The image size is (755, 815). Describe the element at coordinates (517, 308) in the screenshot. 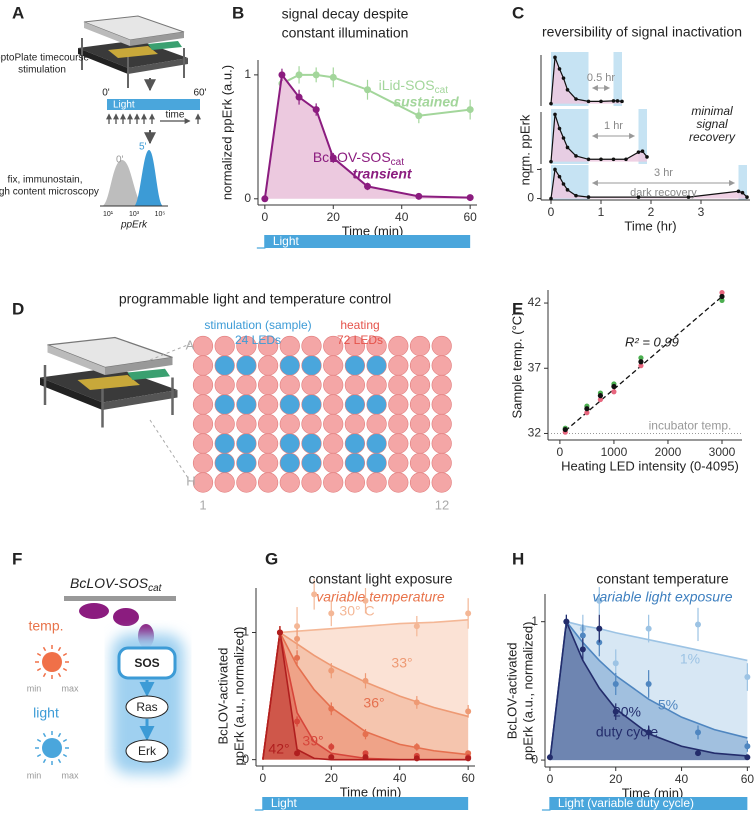

I see `panel-label: E` at that location.